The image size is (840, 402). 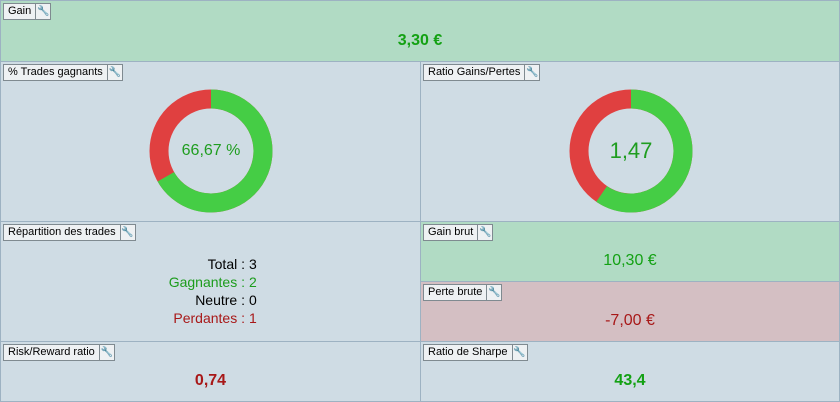 I want to click on repartition-header: Répartition des trades 🔧, so click(x=69, y=232).